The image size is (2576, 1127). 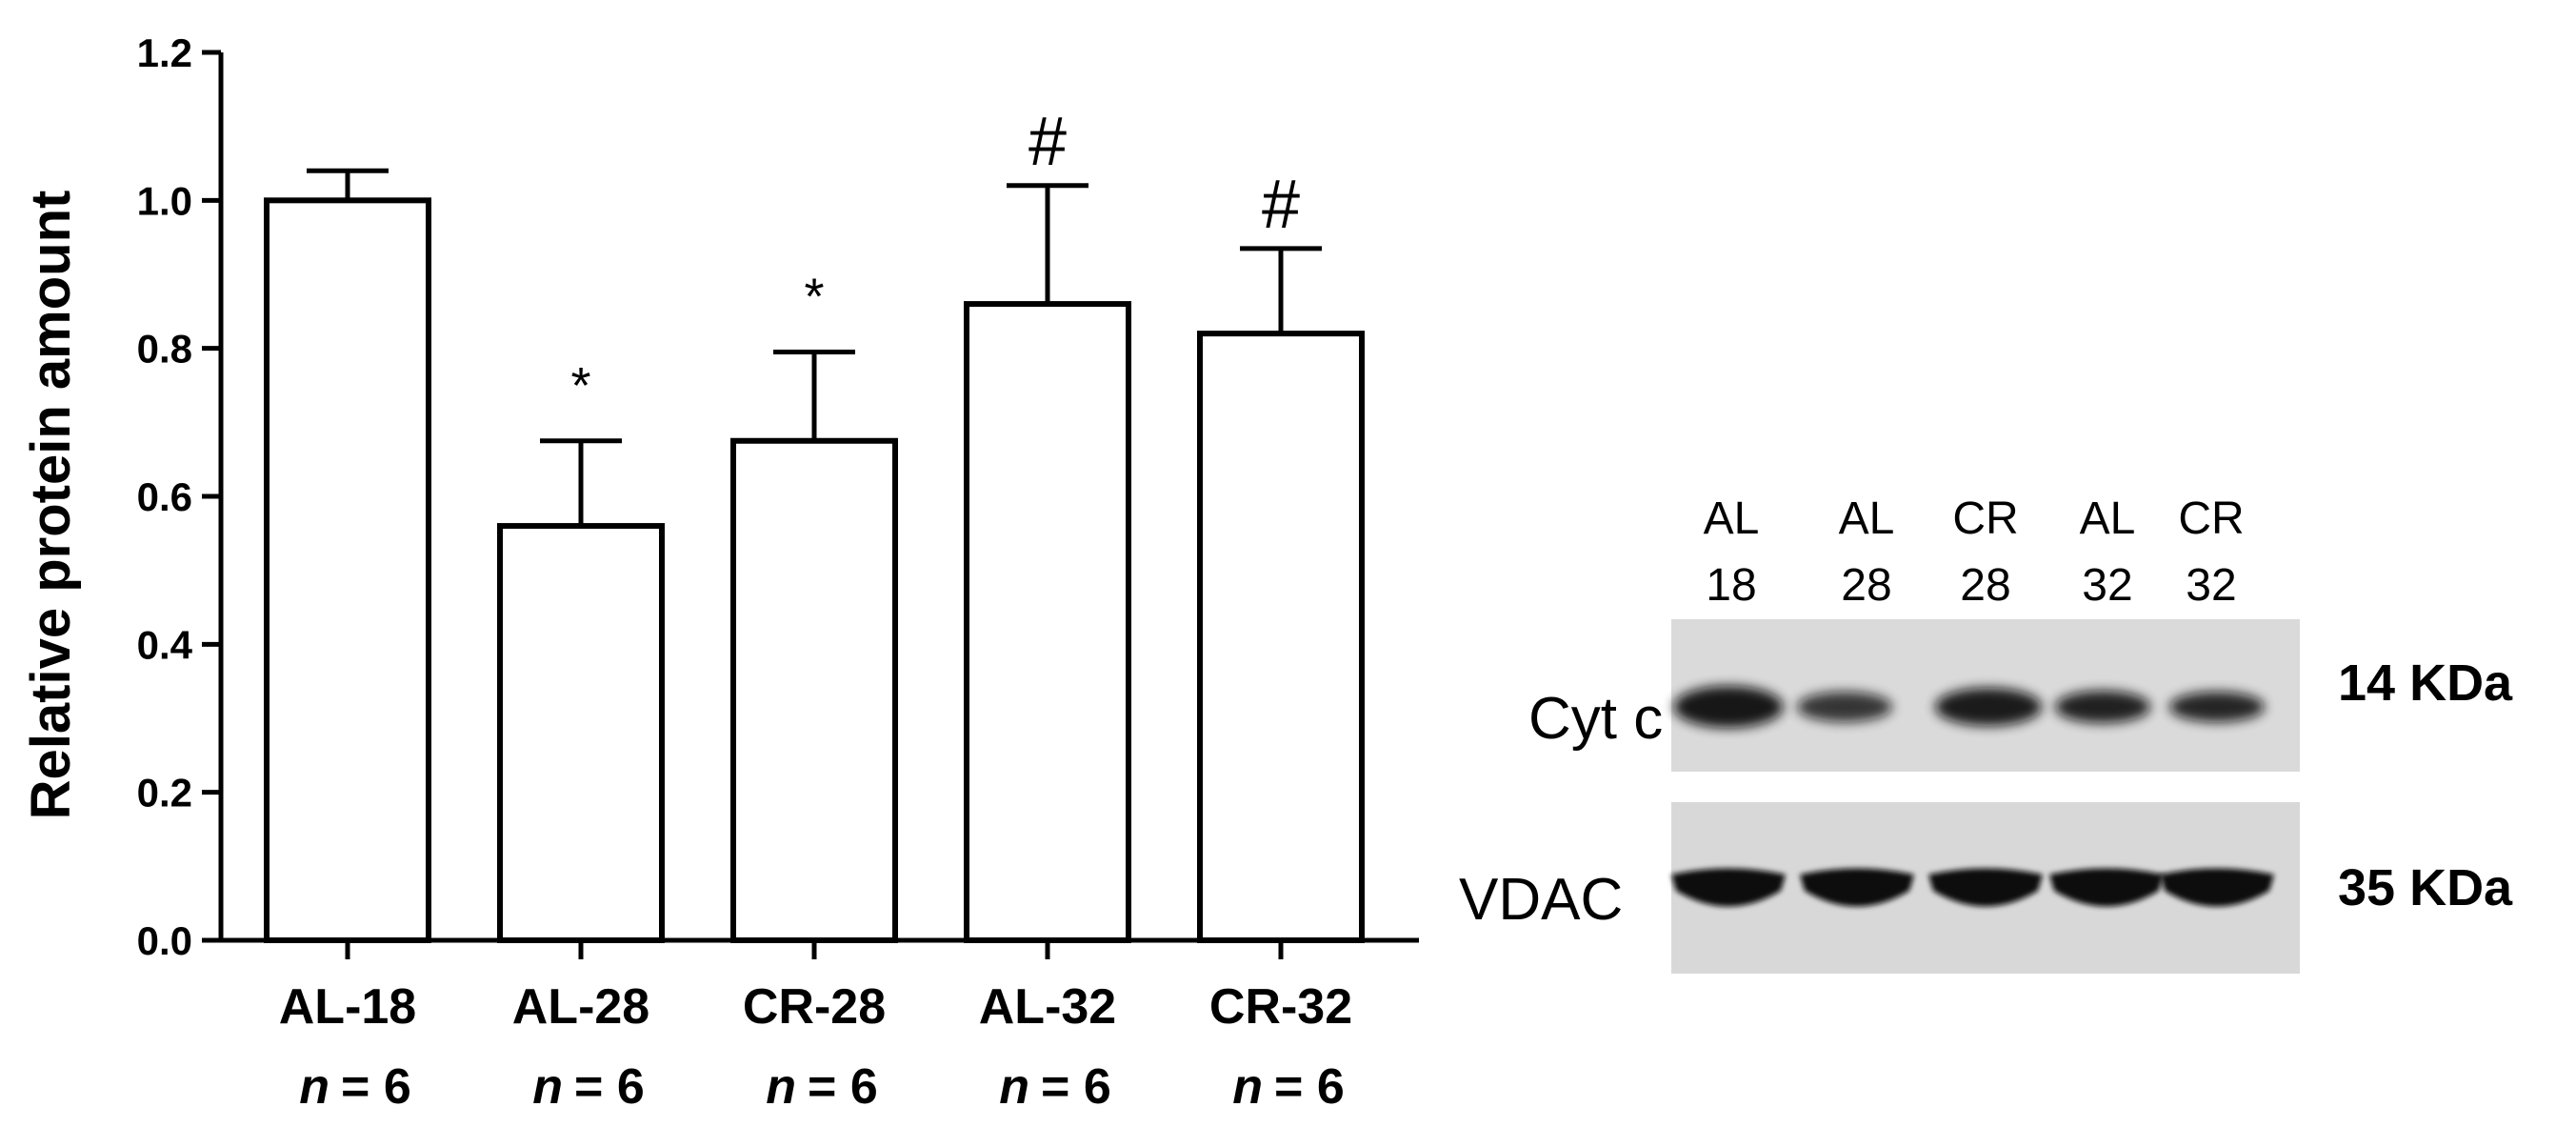 I want to click on y-axis-label: Relative protein amount, so click(x=51, y=505).